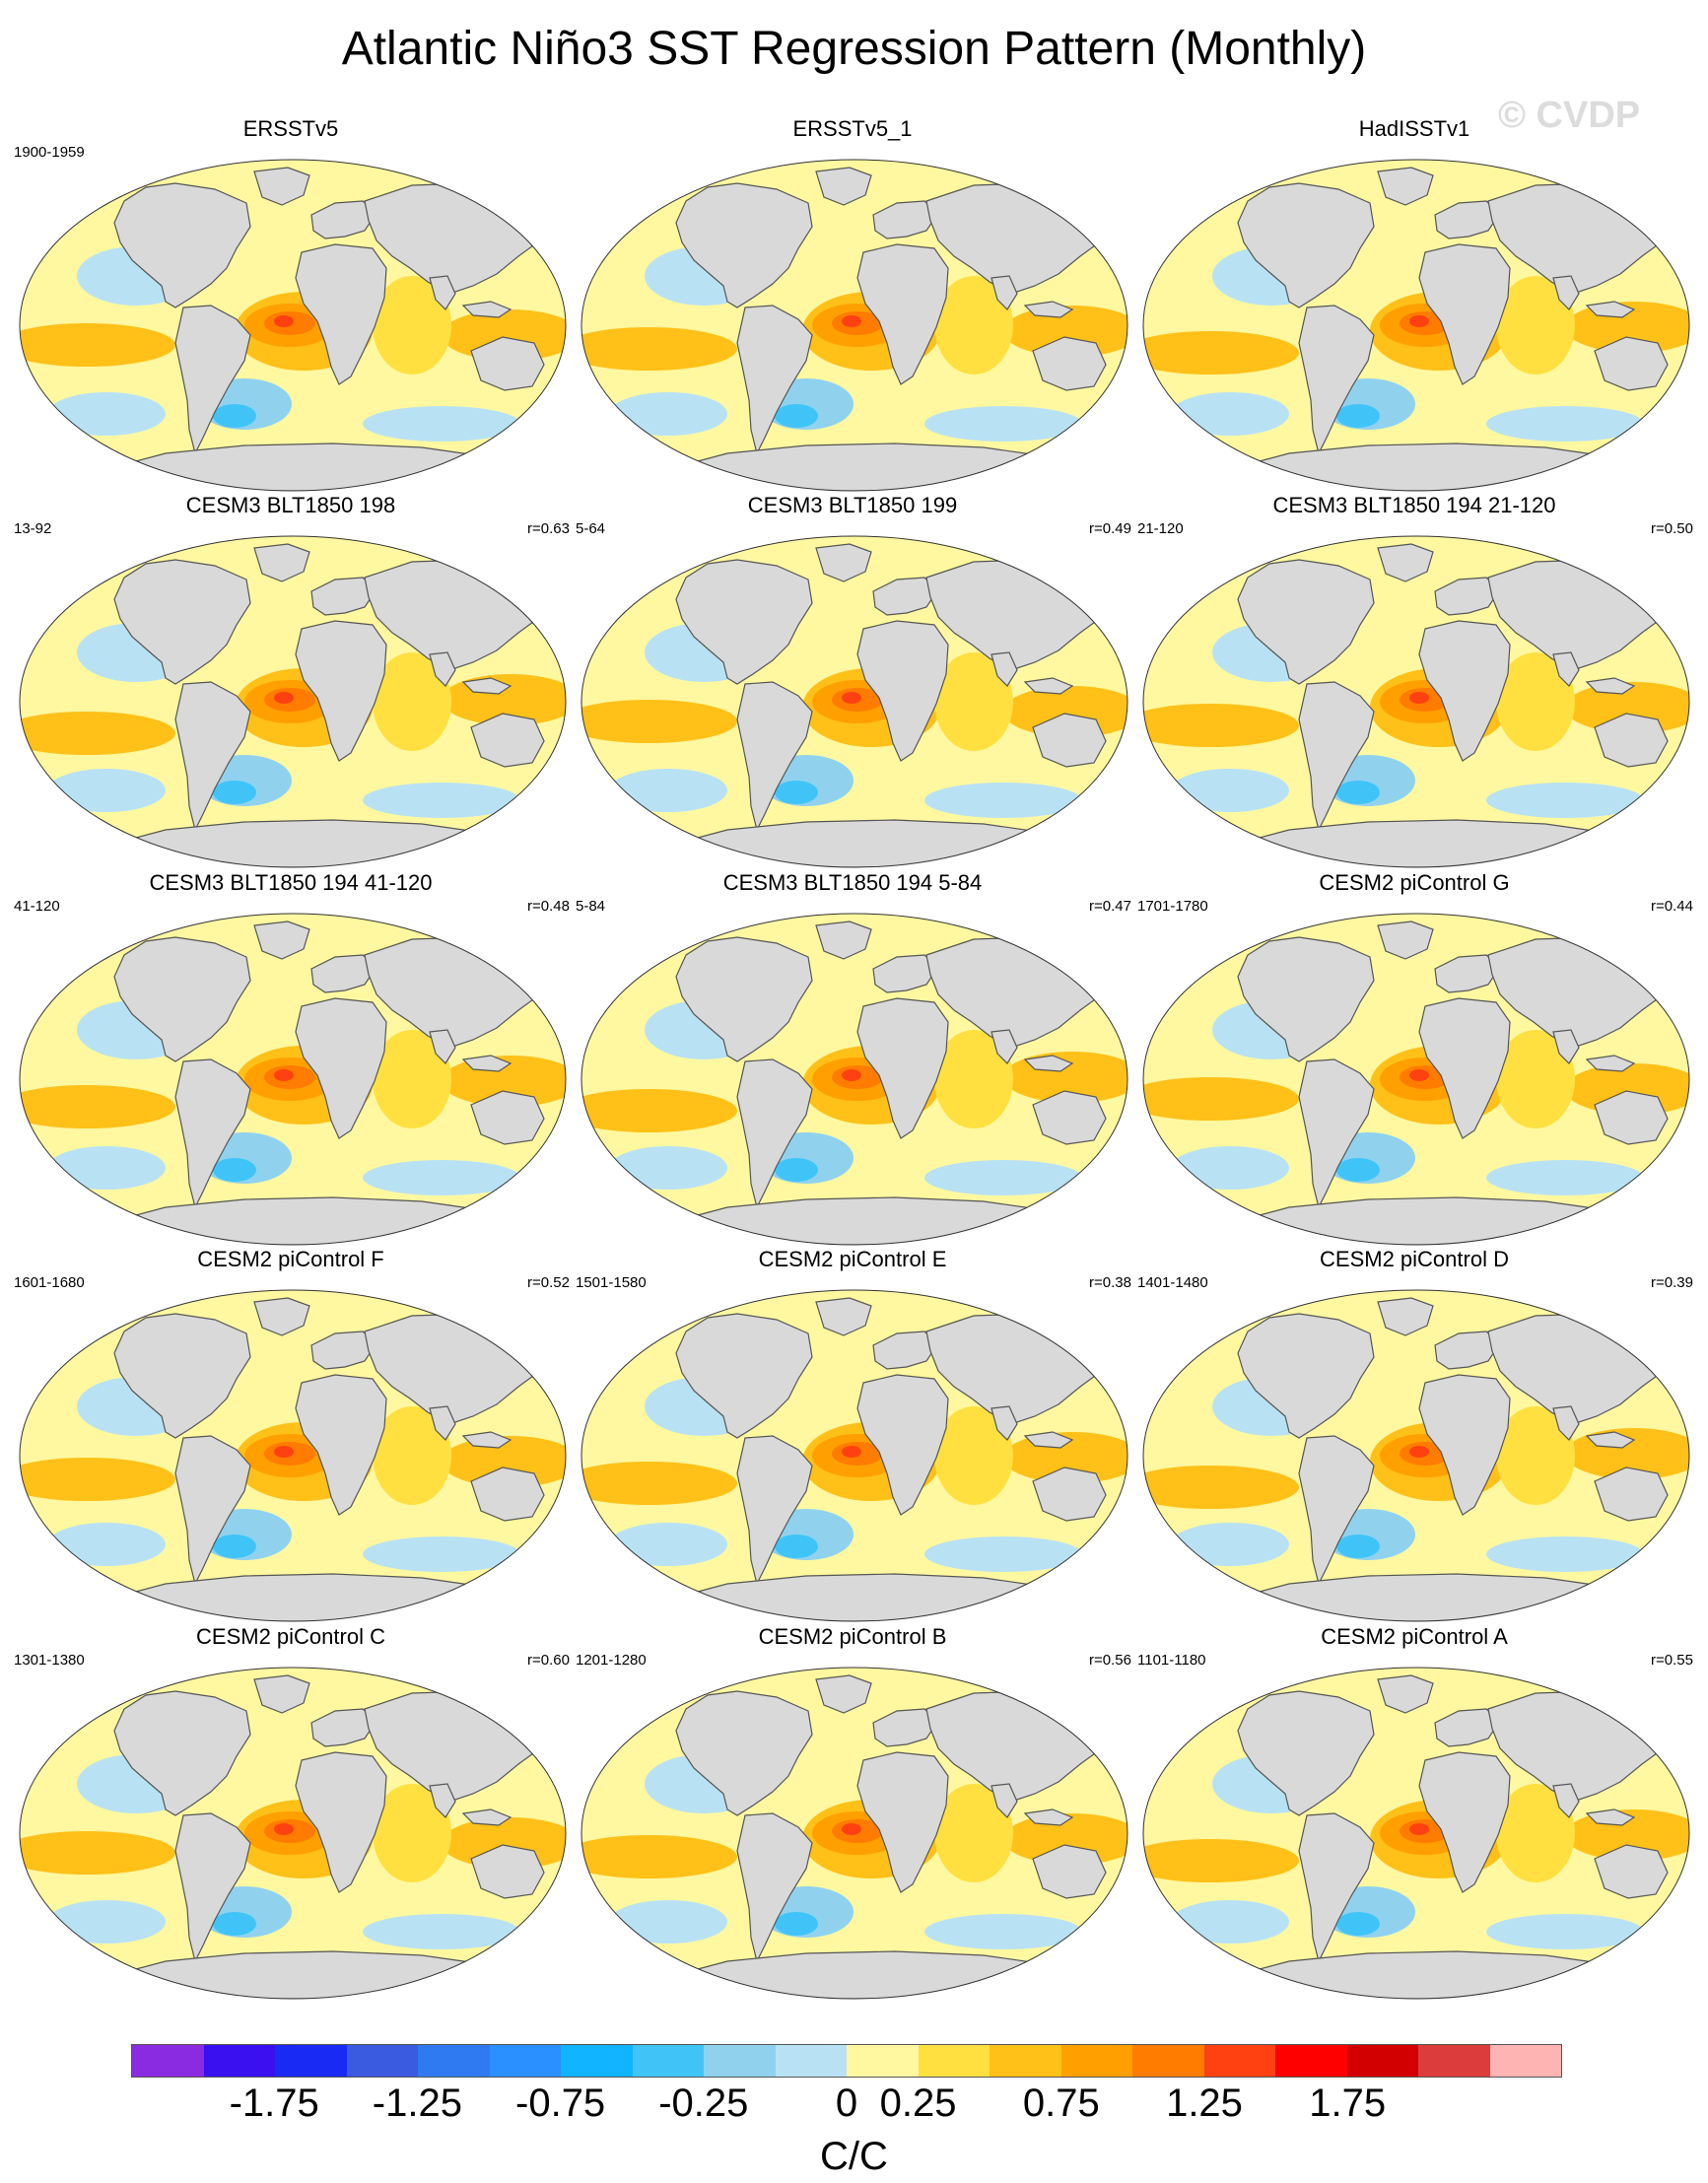 Image resolution: width=1708 pixels, height=2183 pixels. Describe the element at coordinates (33, 528) in the screenshot. I see `panel-period: 13-92` at that location.